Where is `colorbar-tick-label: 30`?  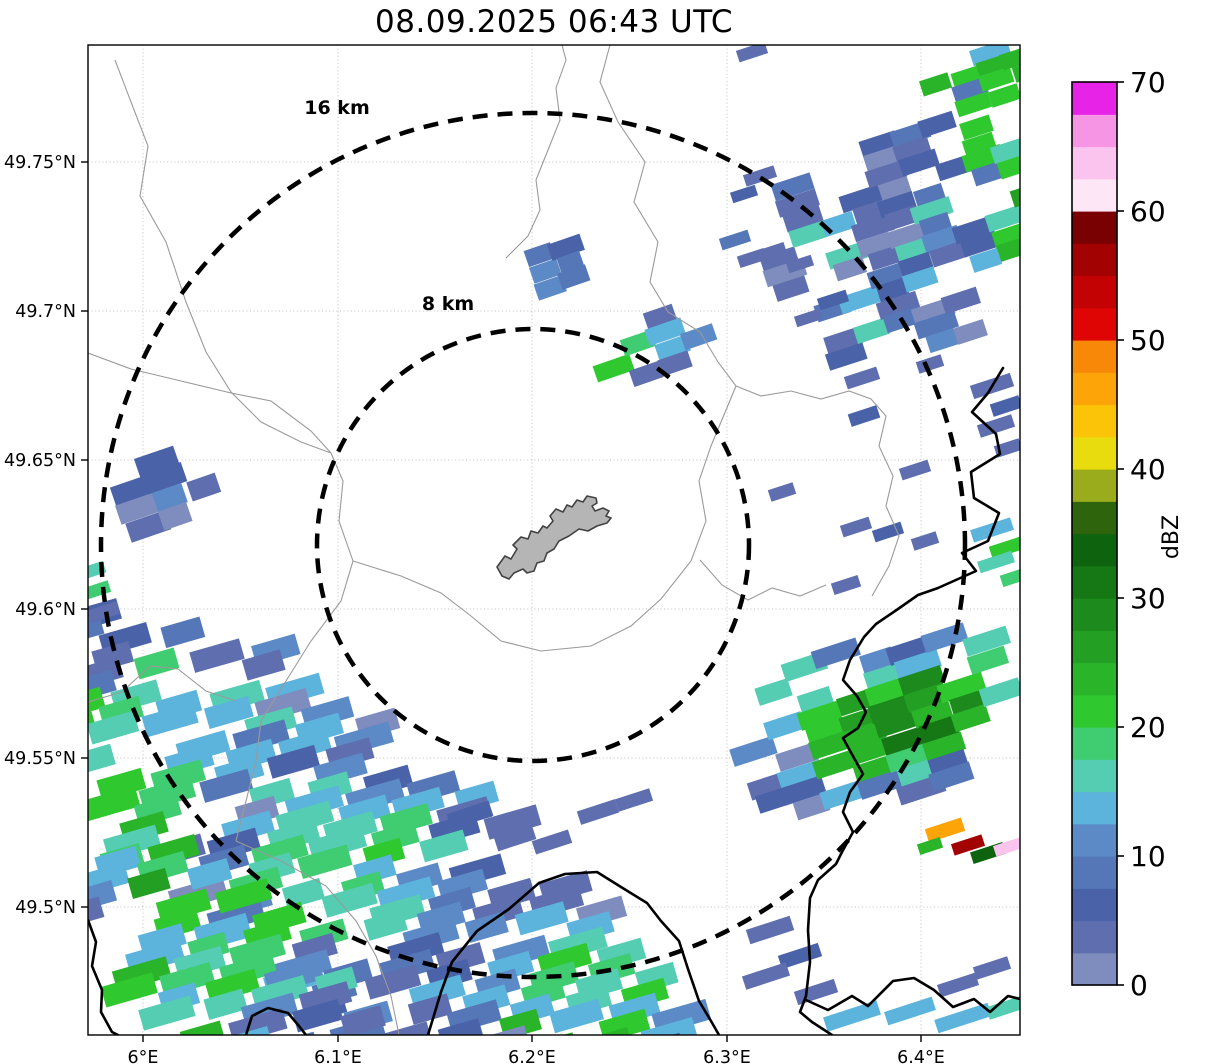 colorbar-tick-label: 30 is located at coordinates (1148, 598).